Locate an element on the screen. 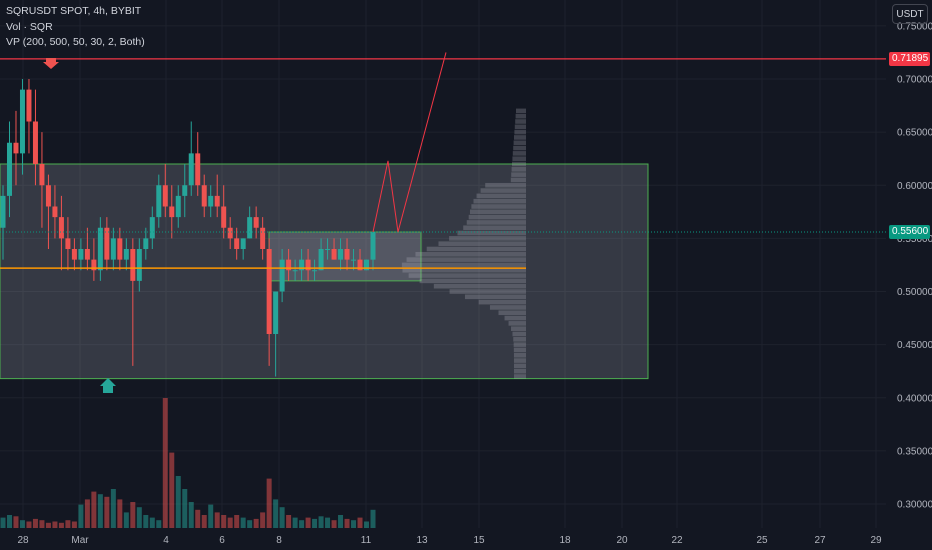 The height and width of the screenshot is (550, 932). time-axis: 28 Mar 4 6 8 11 13 15 18 20 22 25 27 29 is located at coordinates (449, 540).